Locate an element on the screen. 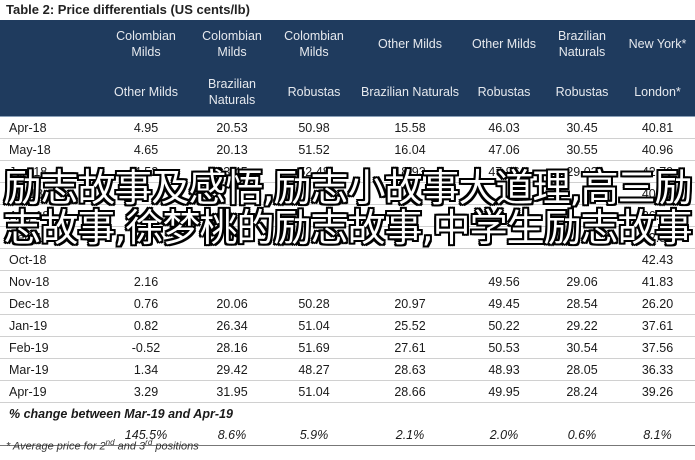  table-cell: 31.95 is located at coordinates (232, 391).